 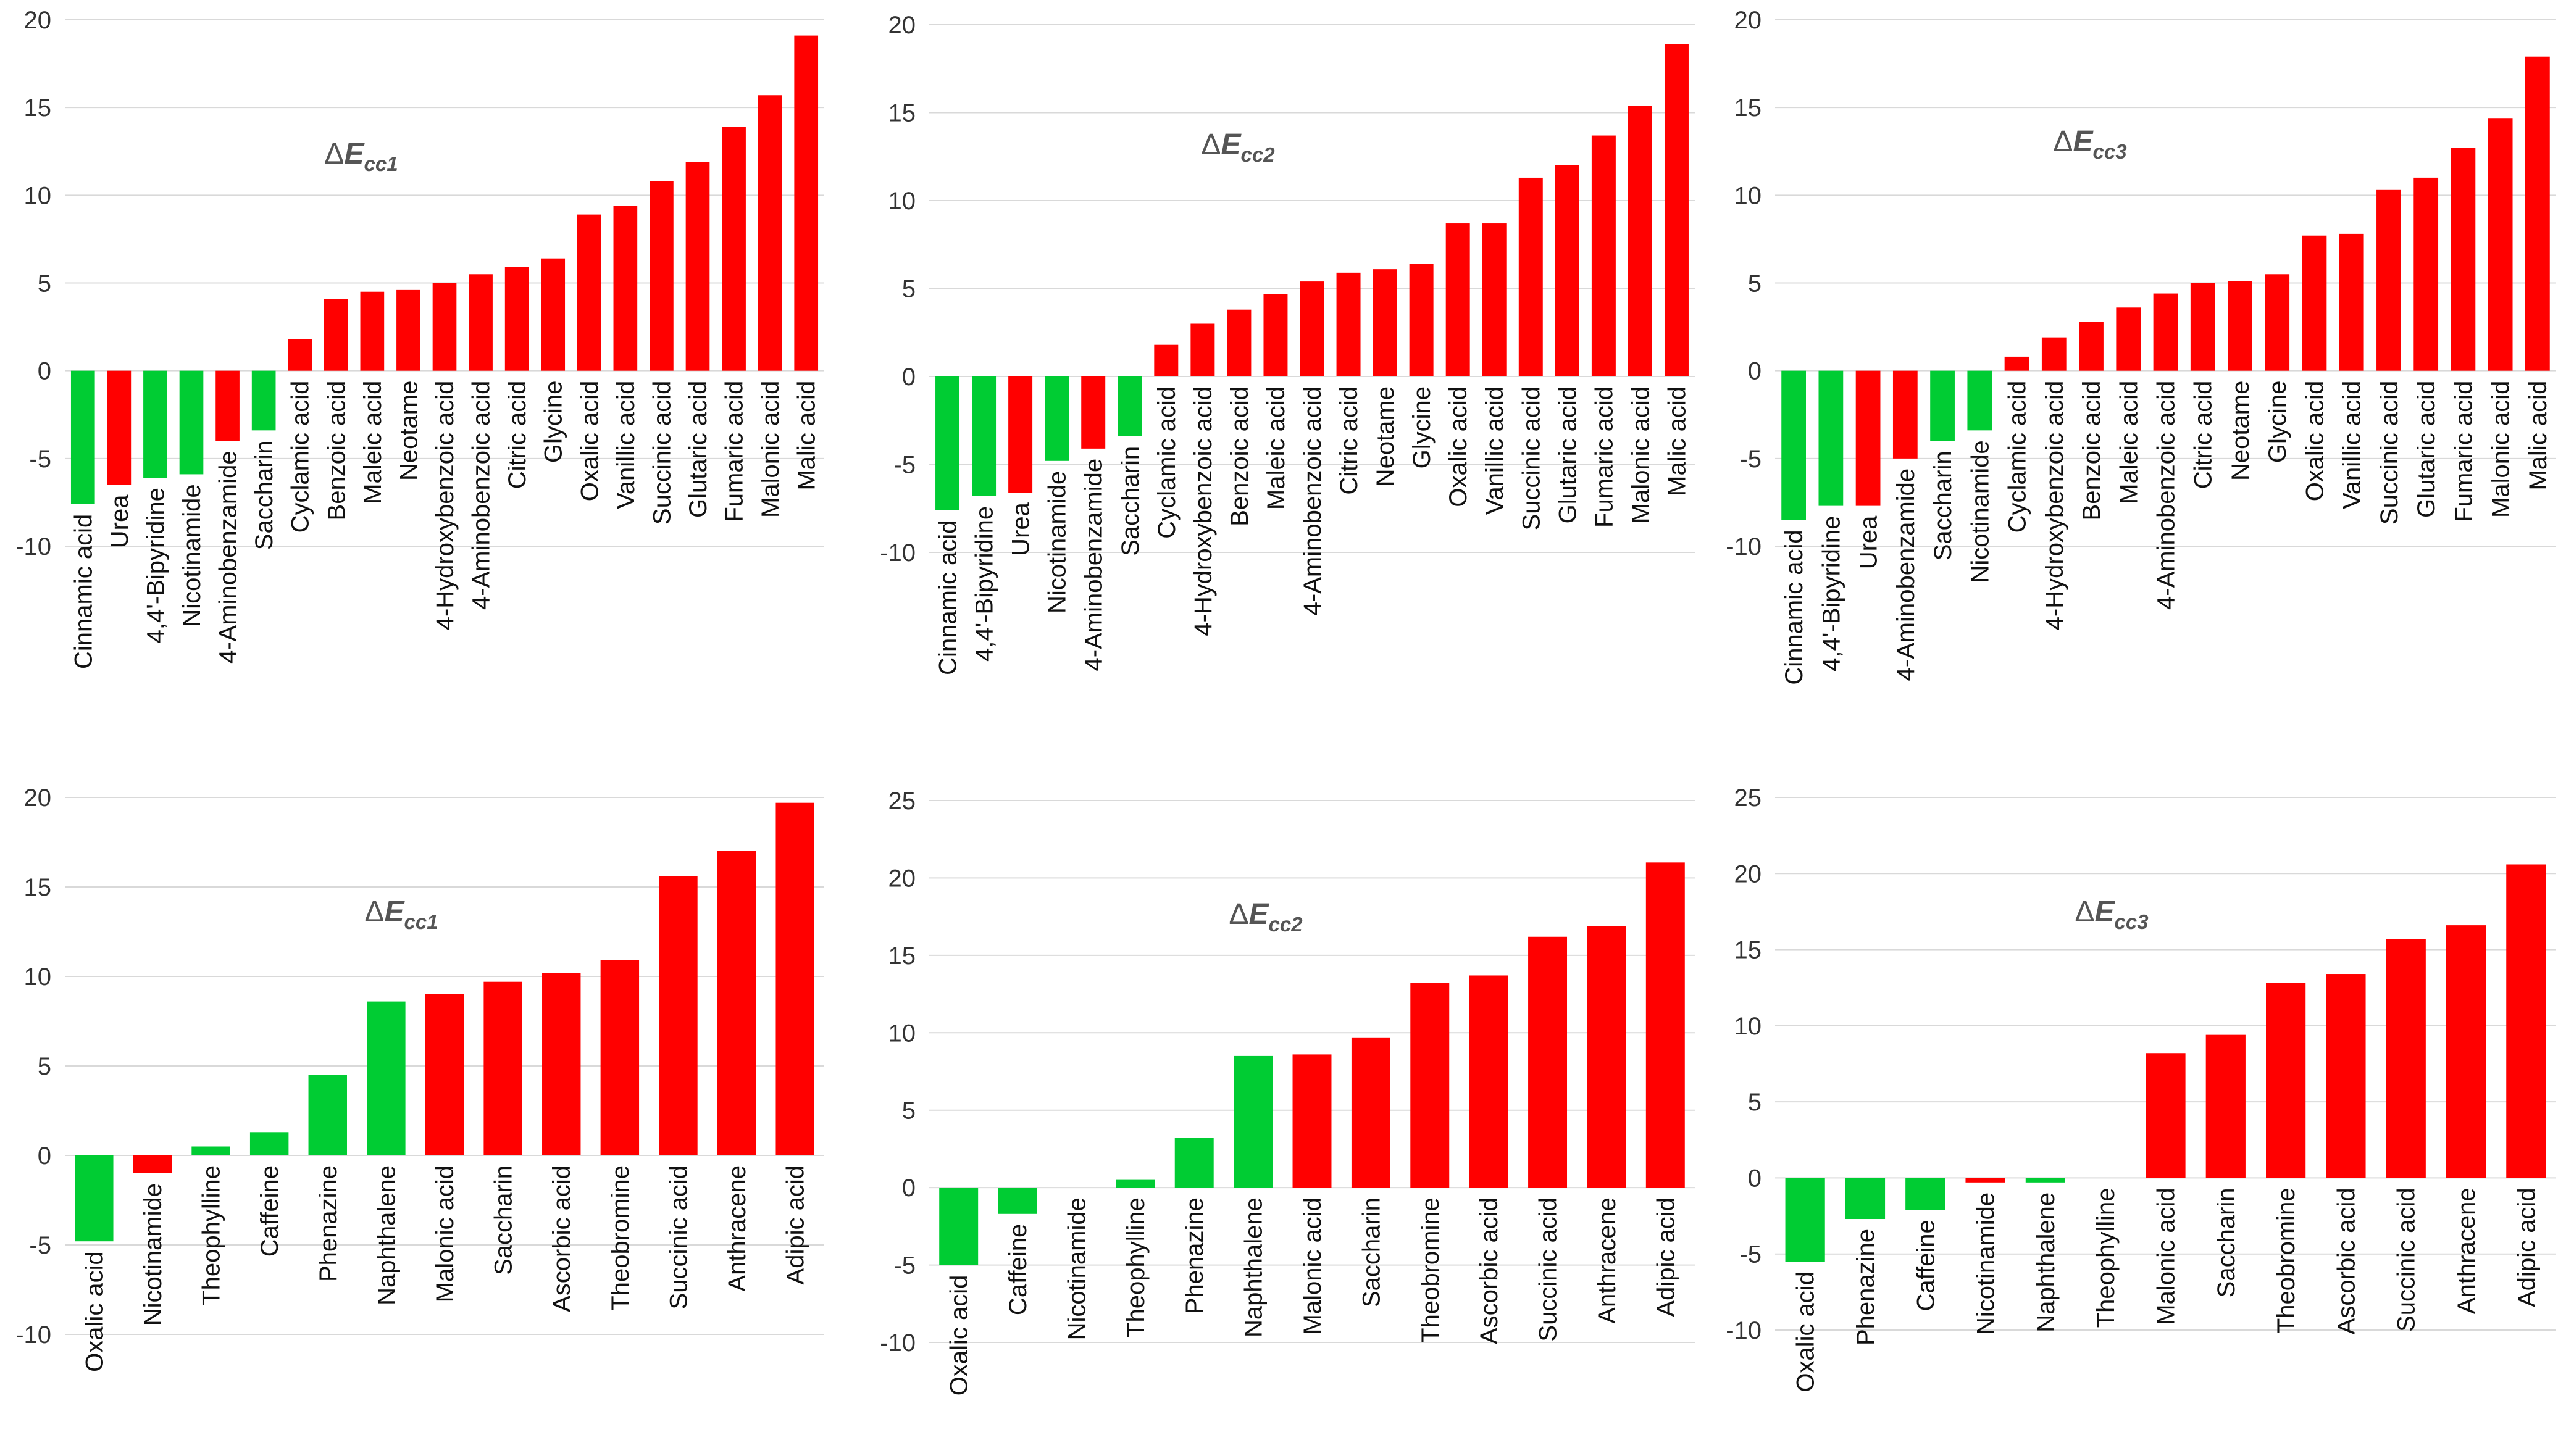 I want to click on x-category-label: 4,4'-Bipyridine, so click(x=984, y=584).